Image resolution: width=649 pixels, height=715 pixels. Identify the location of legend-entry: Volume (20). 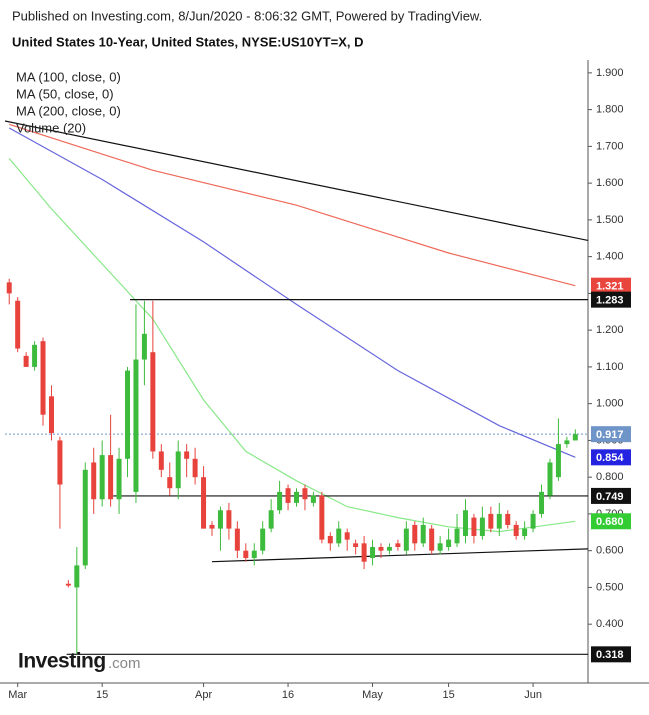
(51, 127).